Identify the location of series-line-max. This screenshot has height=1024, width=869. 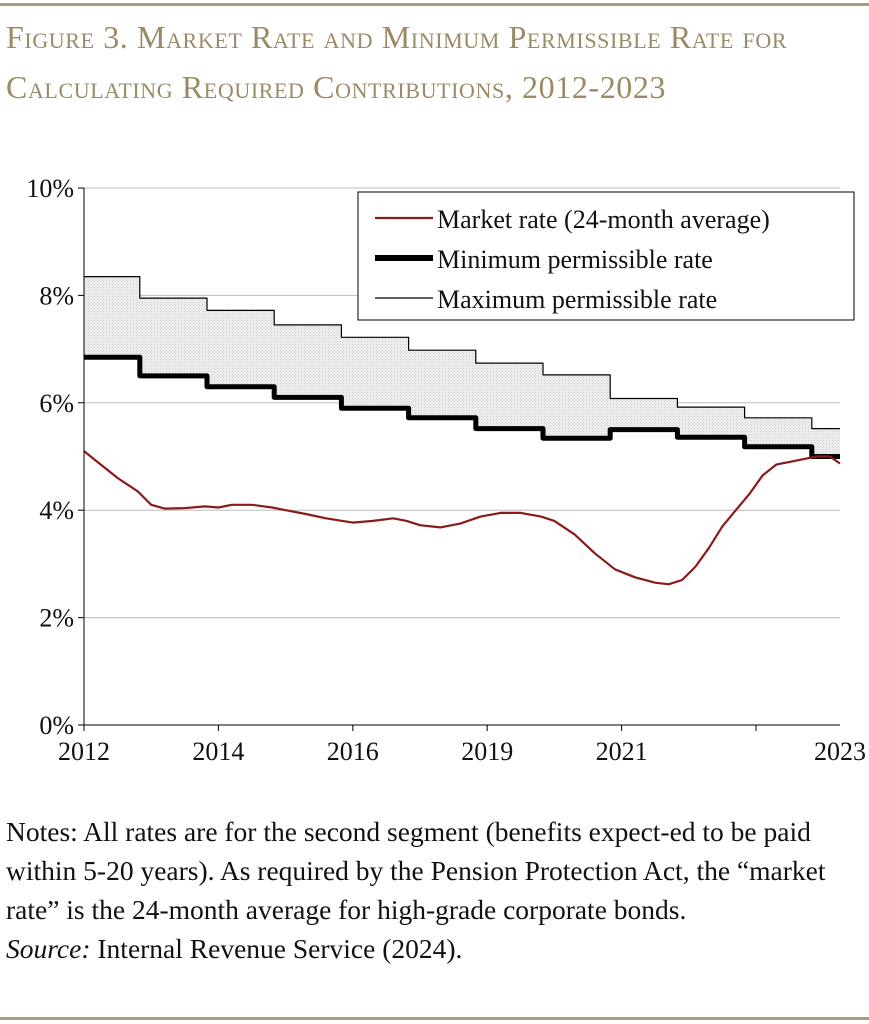
(462, 353).